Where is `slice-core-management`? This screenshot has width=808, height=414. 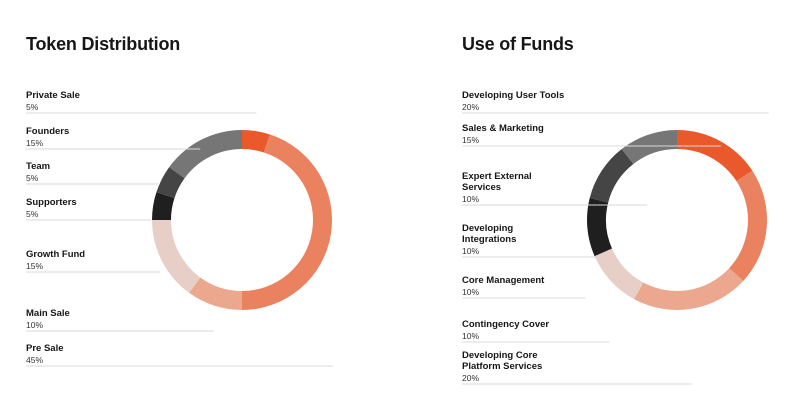
slice-core-management is located at coordinates (599, 227).